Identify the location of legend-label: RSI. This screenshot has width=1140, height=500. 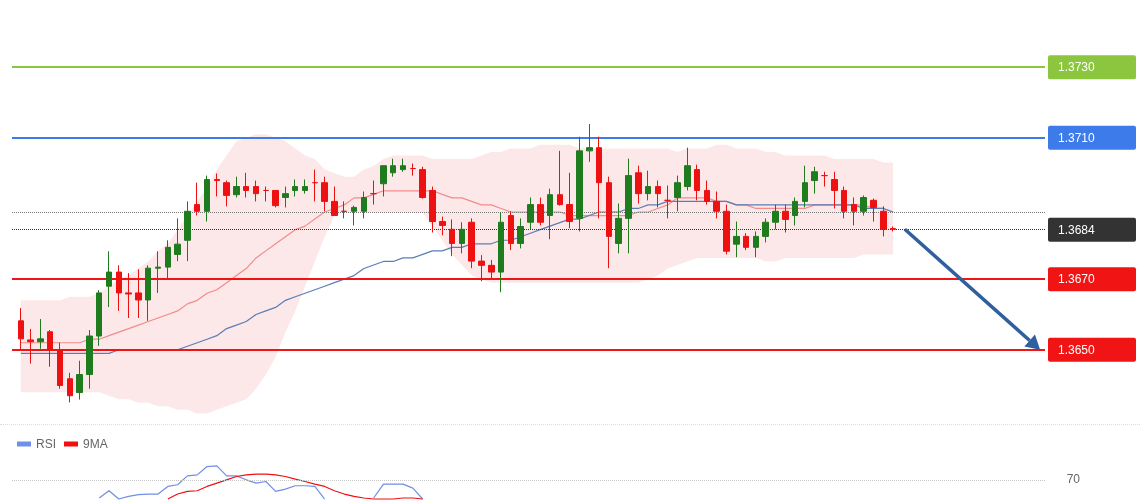
(46, 444).